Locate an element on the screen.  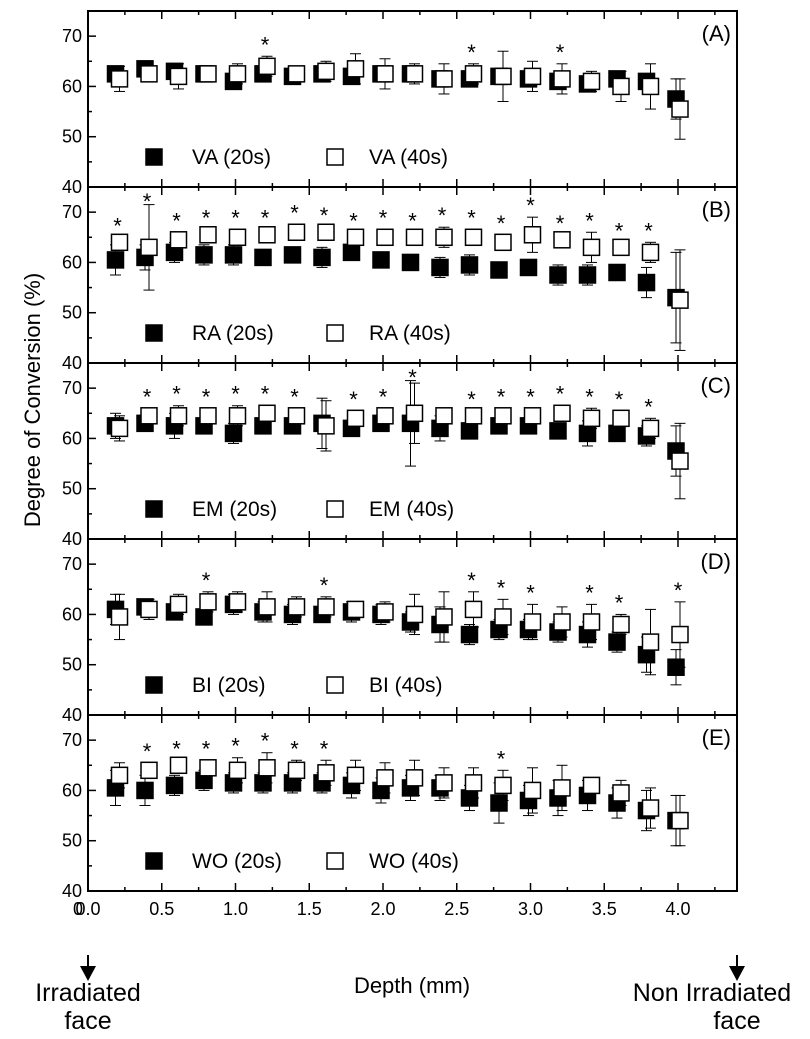
panel-label: (D) is located at coordinates (715, 561).